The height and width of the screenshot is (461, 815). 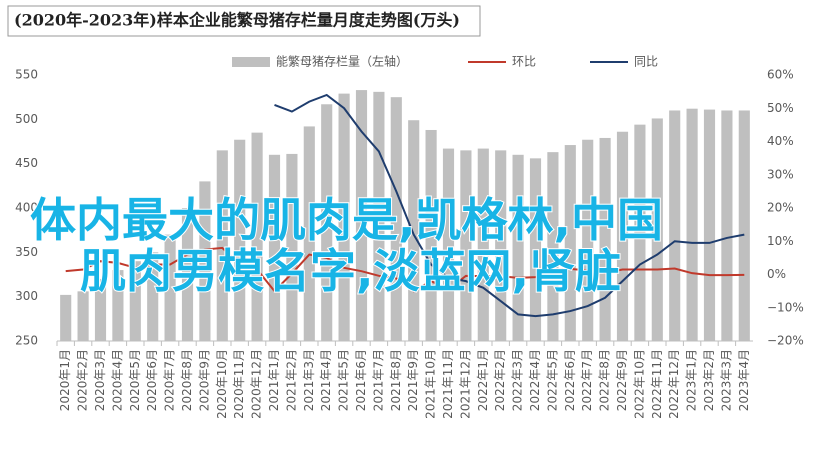 I want to click on legend-swatch, so click(x=251, y=62).